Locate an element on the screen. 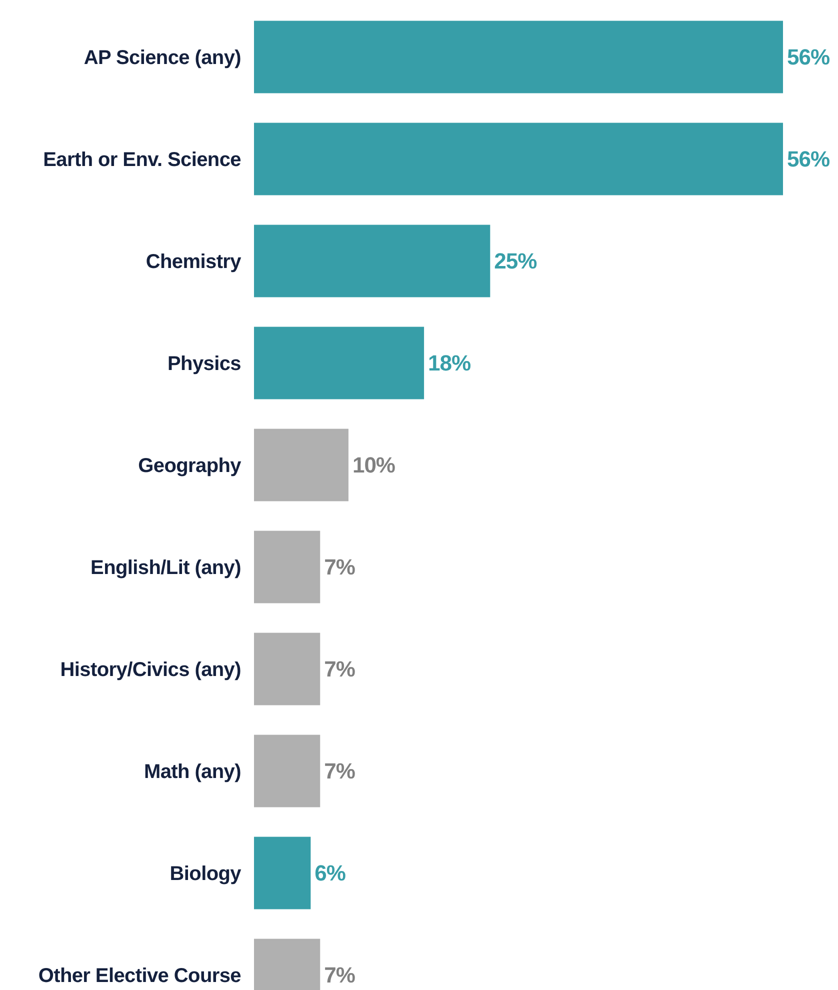 This screenshot has height=990, width=838. data-label: 10% is located at coordinates (374, 465).